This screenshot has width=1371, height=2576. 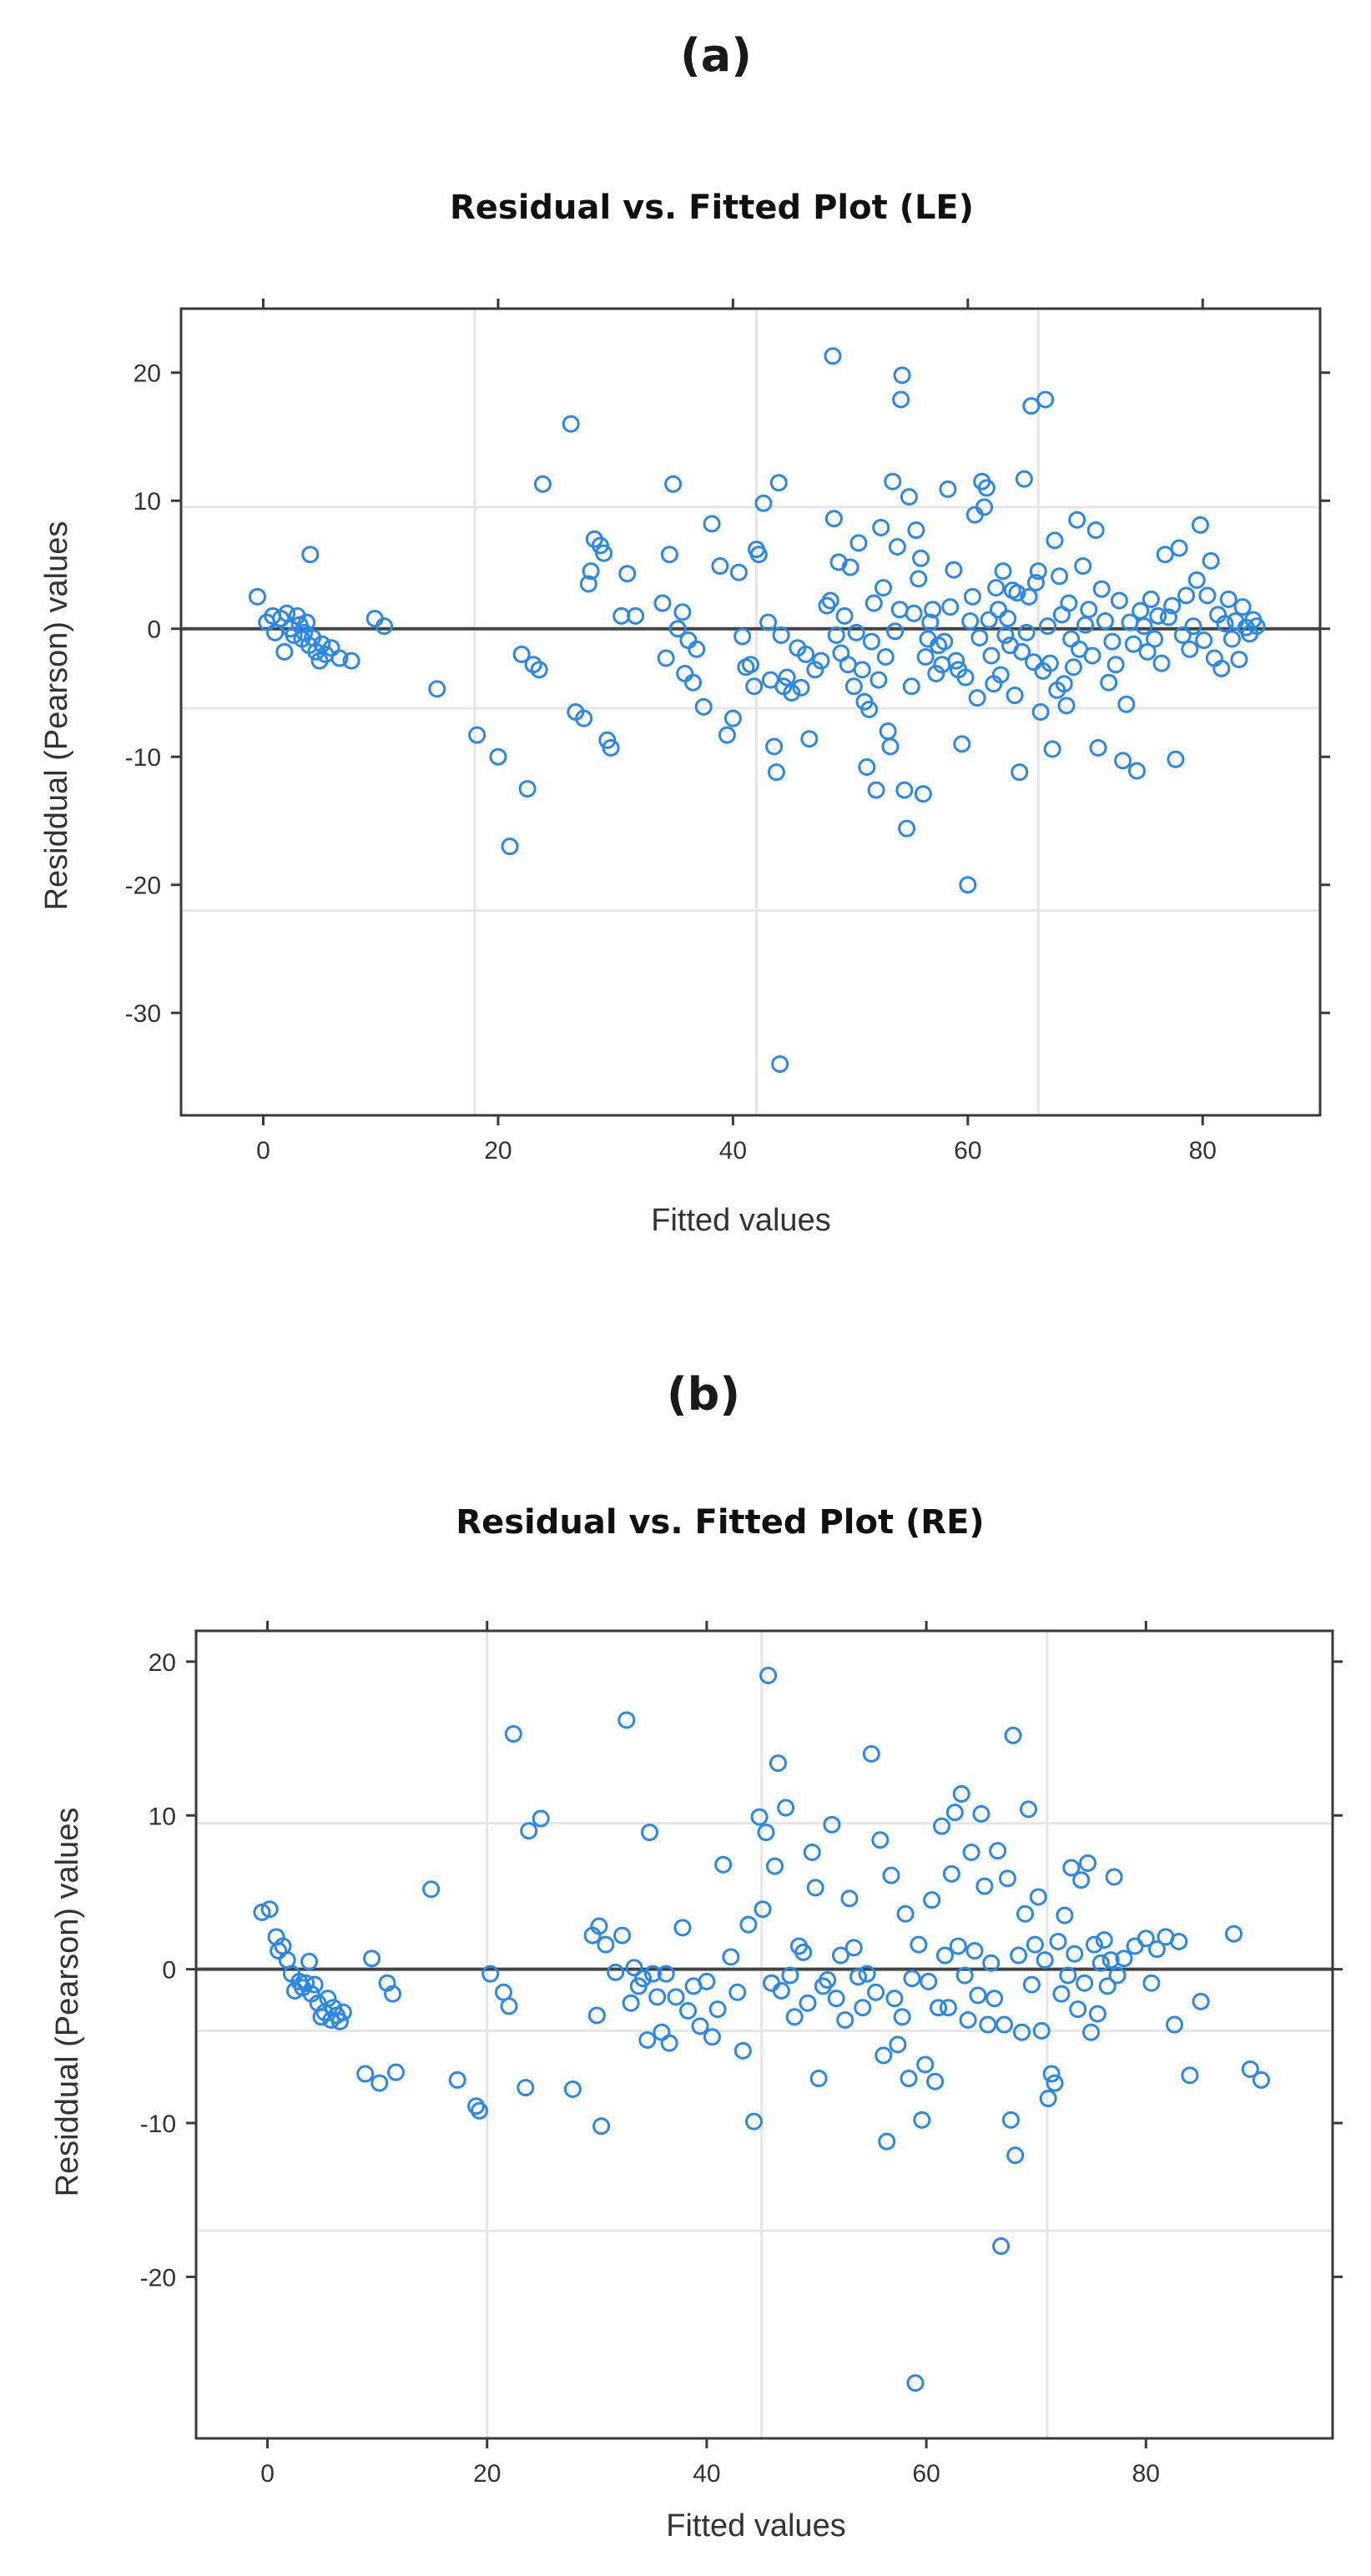 What do you see at coordinates (967, 1151) in the screenshot?
I see `x-tick-label: 60` at bounding box center [967, 1151].